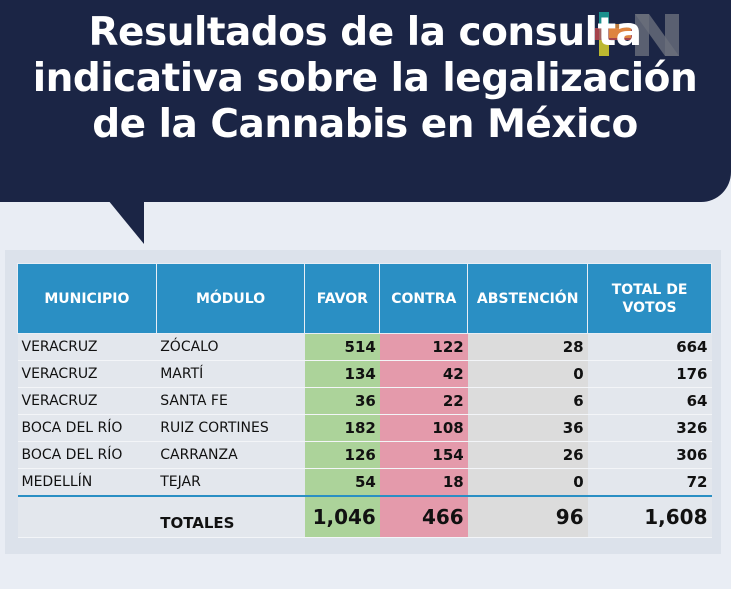 The image size is (731, 589). Describe the element at coordinates (649, 298) in the screenshot. I see `header-total: TOTAL DE VOTOS` at that location.